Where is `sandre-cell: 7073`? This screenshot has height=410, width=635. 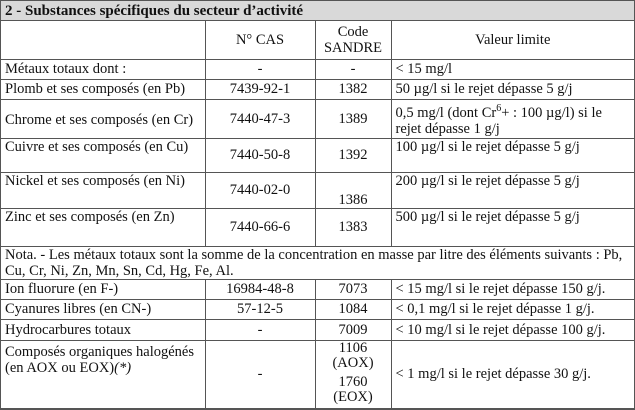 sandre-cell: 7073 is located at coordinates (353, 289).